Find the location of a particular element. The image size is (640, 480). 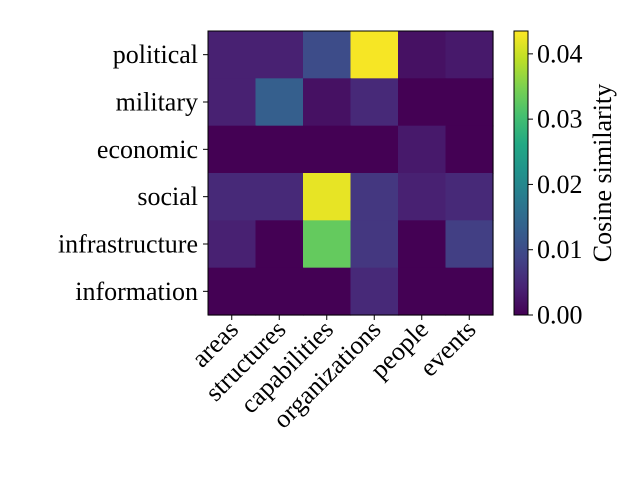

y-tick-label: military is located at coordinates (157, 102).